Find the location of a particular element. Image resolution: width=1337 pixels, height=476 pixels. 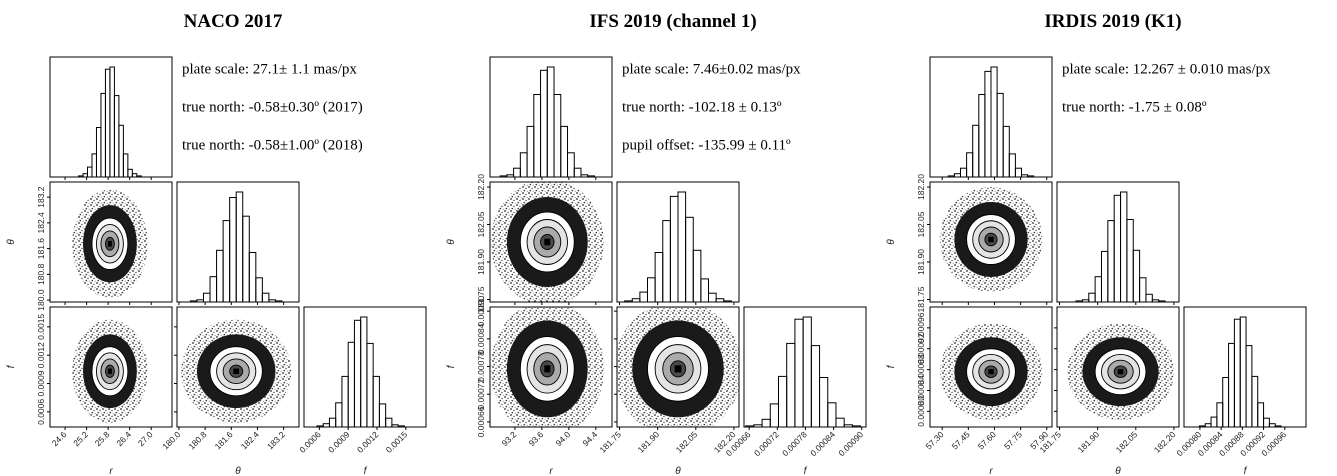

x-tick-label: 182.05 is located at coordinates (1127, 442).